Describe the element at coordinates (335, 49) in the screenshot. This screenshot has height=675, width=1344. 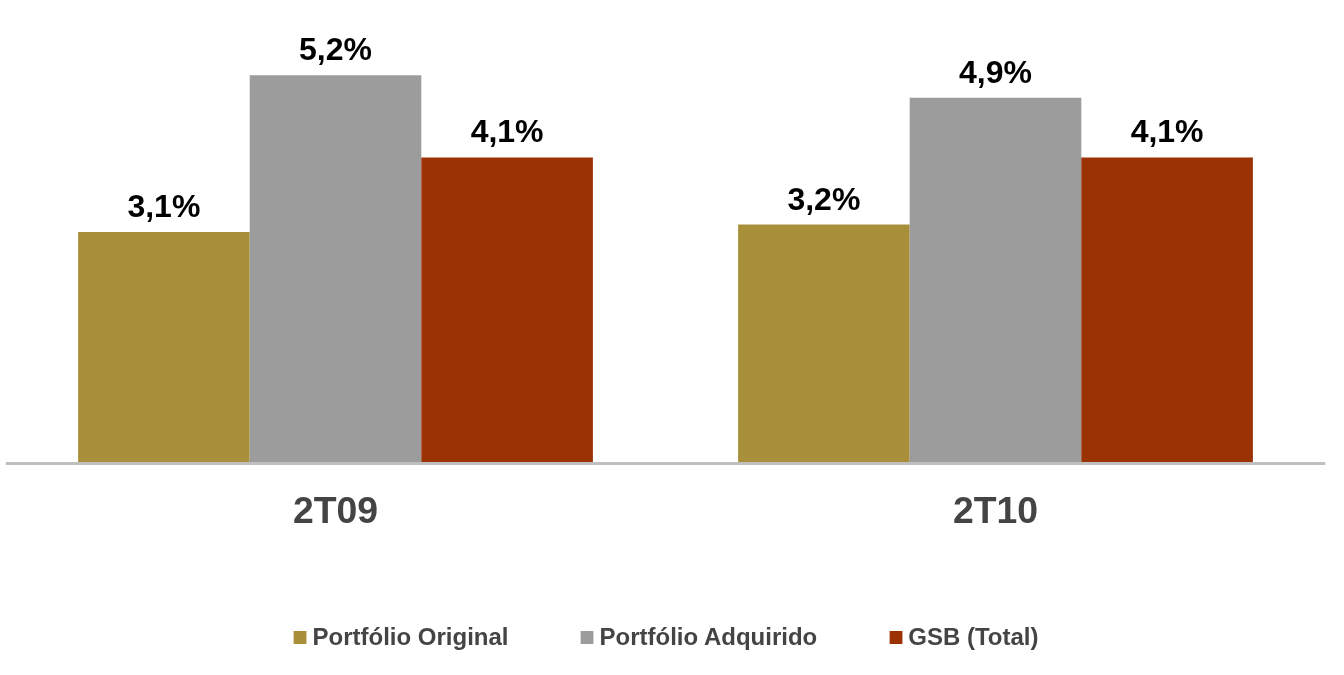
I see `data-label: 5,2%` at that location.